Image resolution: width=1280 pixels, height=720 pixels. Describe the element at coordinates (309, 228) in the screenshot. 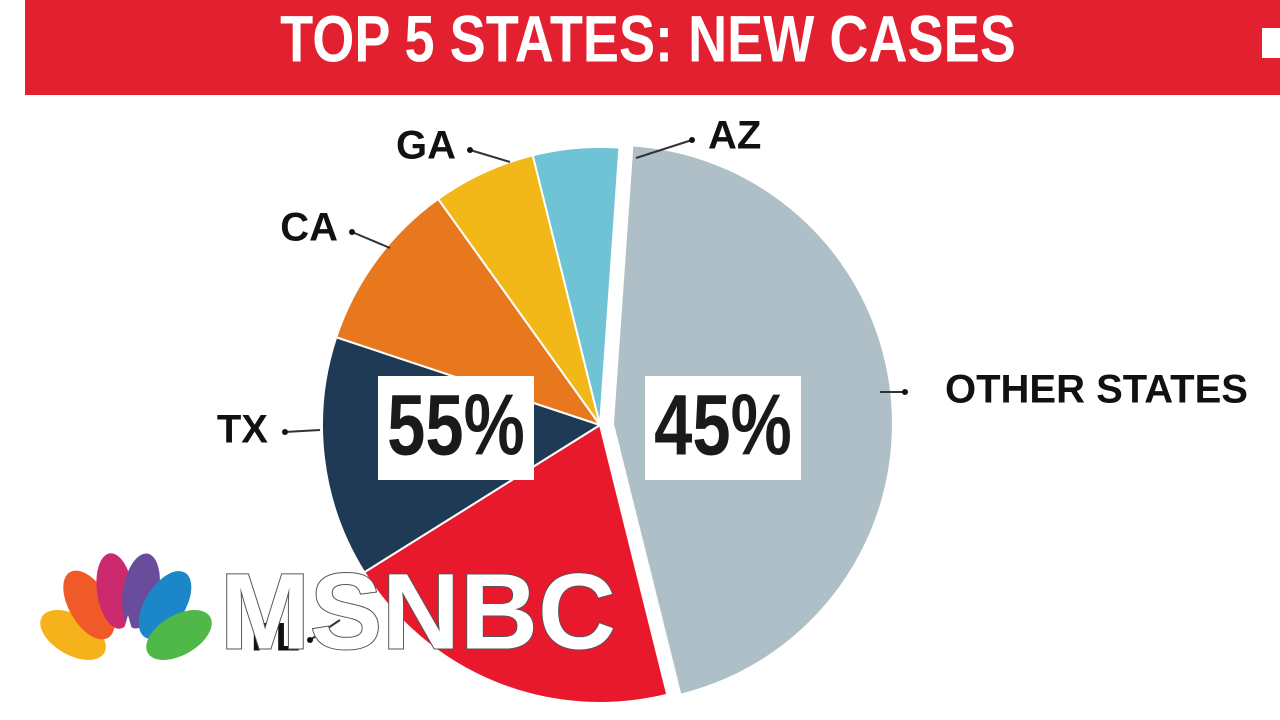

I see `slice-label: CA` at that location.